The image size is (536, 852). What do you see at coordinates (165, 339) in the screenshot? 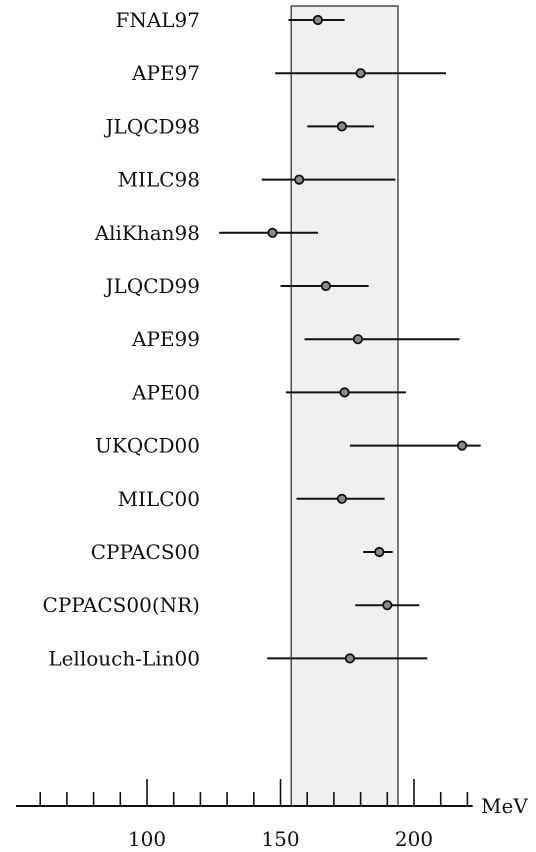
I see `row-label: APE99` at bounding box center [165, 339].